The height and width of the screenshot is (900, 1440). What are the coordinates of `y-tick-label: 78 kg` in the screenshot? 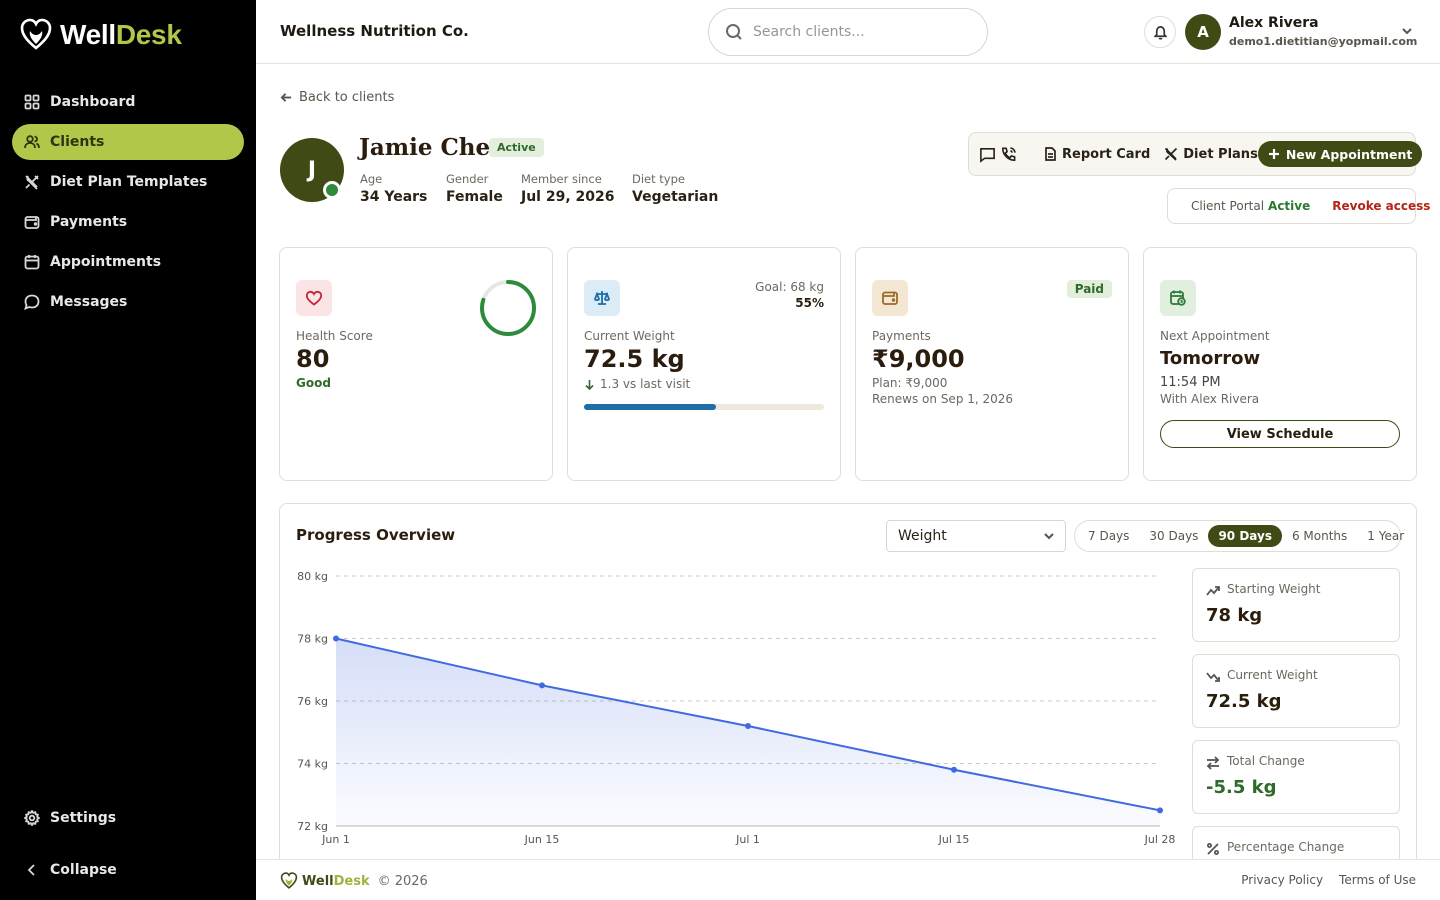 It's located at (312, 639).